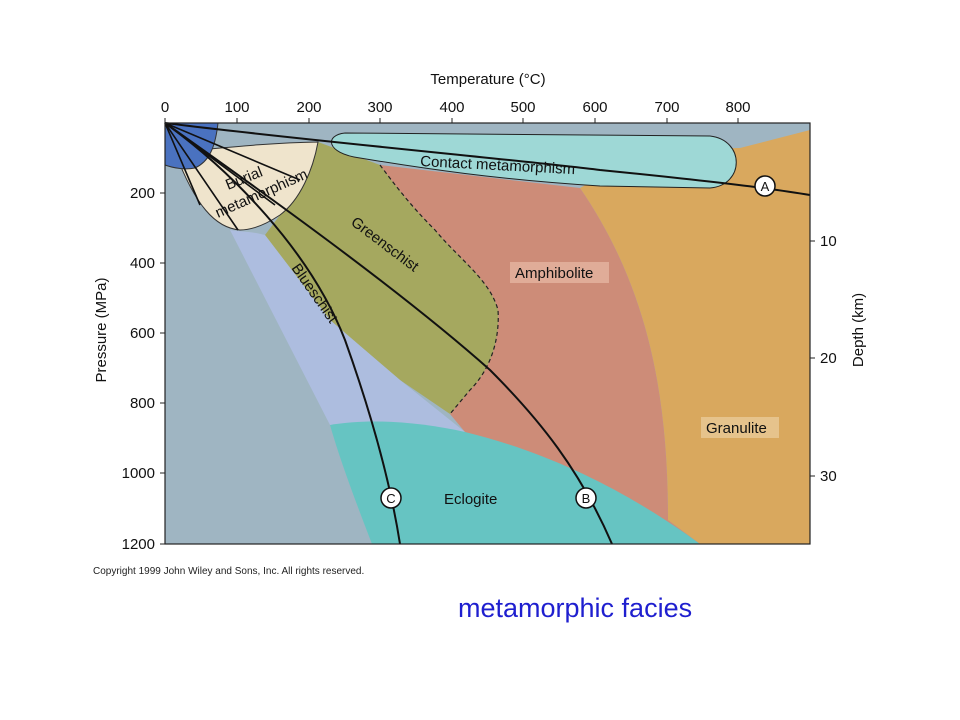 The width and height of the screenshot is (960, 720). I want to click on svg-text: A, so click(765, 186).